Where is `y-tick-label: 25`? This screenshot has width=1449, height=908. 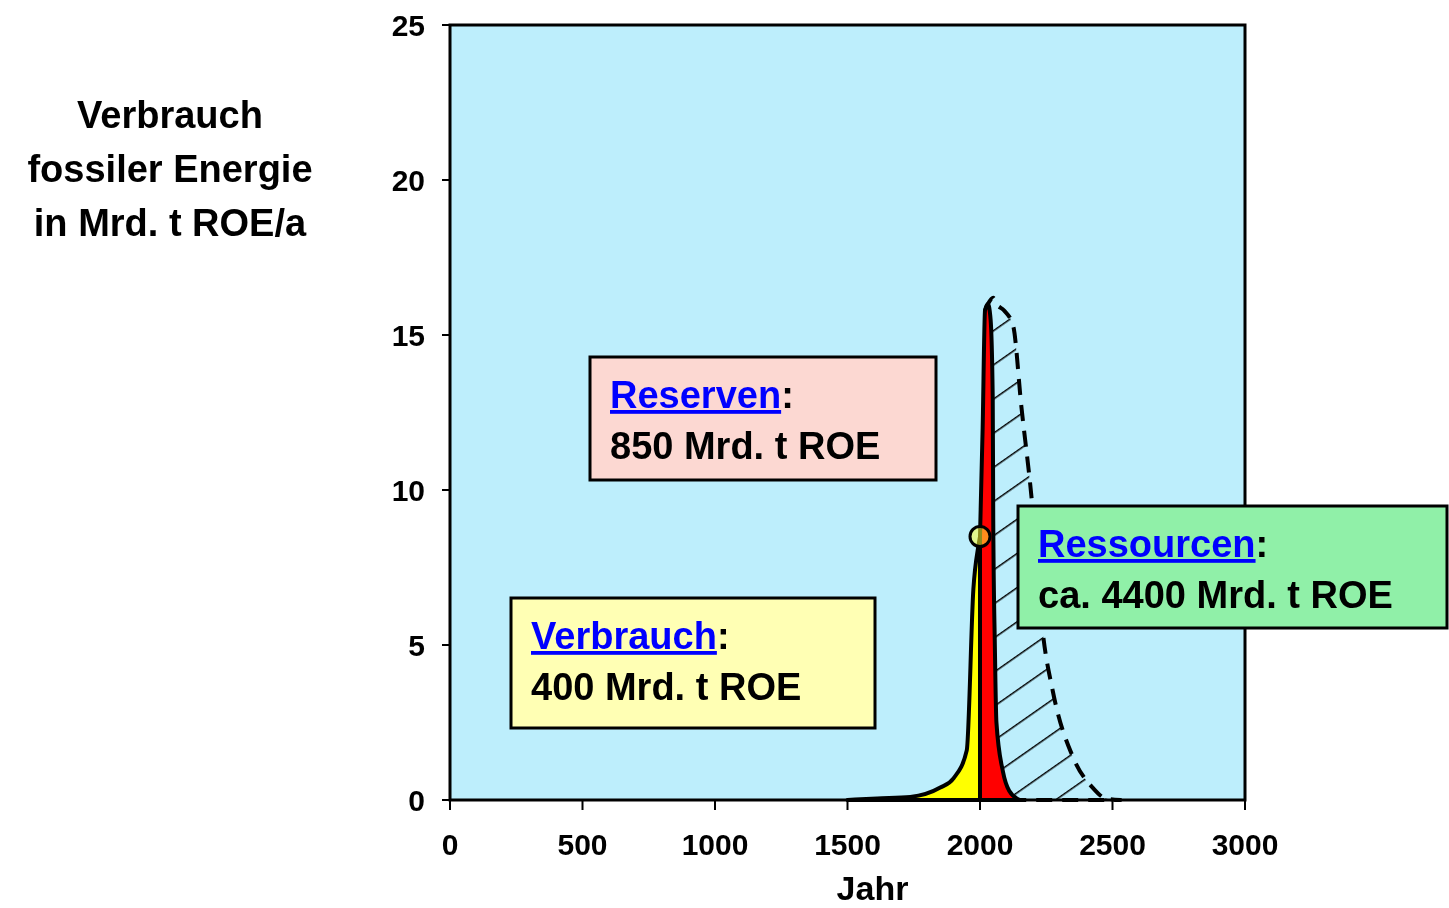
y-tick-label: 25 is located at coordinates (408, 25).